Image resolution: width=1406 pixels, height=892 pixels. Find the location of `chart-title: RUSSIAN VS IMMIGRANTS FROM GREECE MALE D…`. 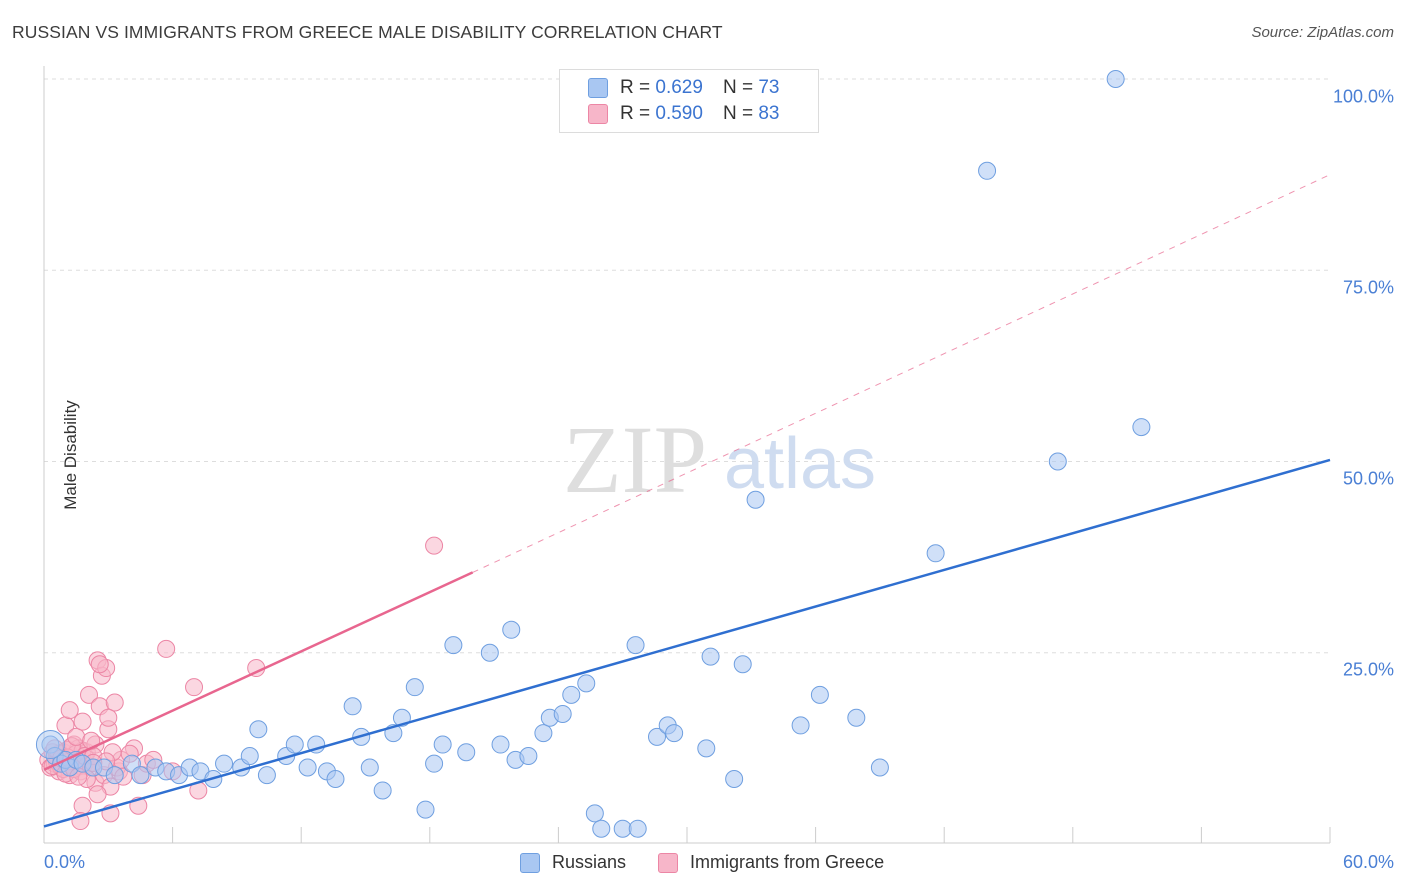

chart-title: RUSSIAN VS IMMIGRANTS FROM GREECE MALE D… is located at coordinates (367, 32).